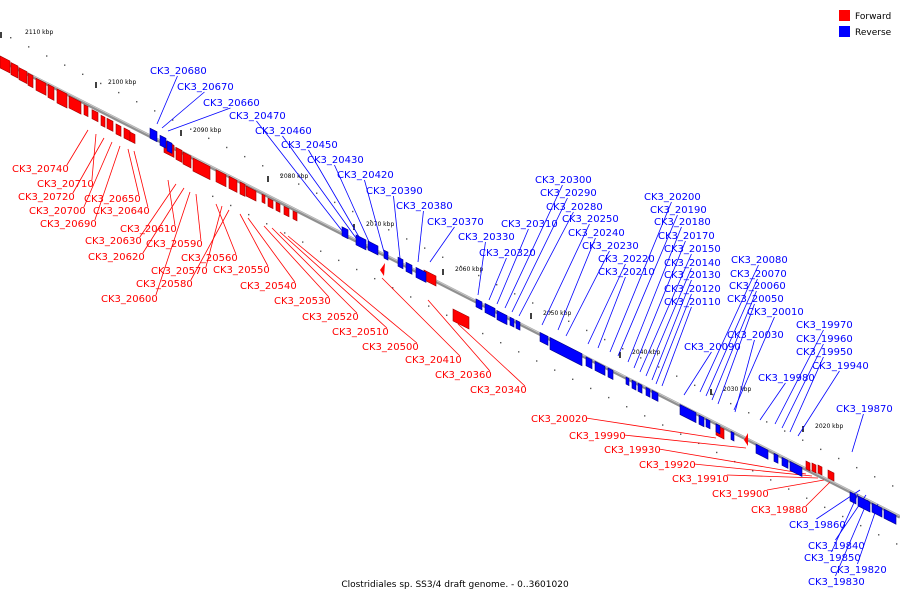  What do you see at coordinates (646, 352) in the screenshot?
I see `scale-label: 2040 kbp` at bounding box center [646, 352].